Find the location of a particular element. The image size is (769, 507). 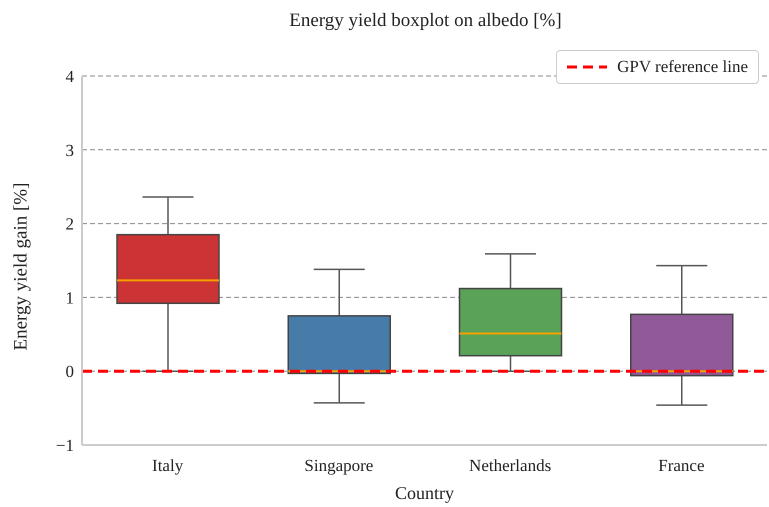

x-tick-label: France is located at coordinates (681, 466).